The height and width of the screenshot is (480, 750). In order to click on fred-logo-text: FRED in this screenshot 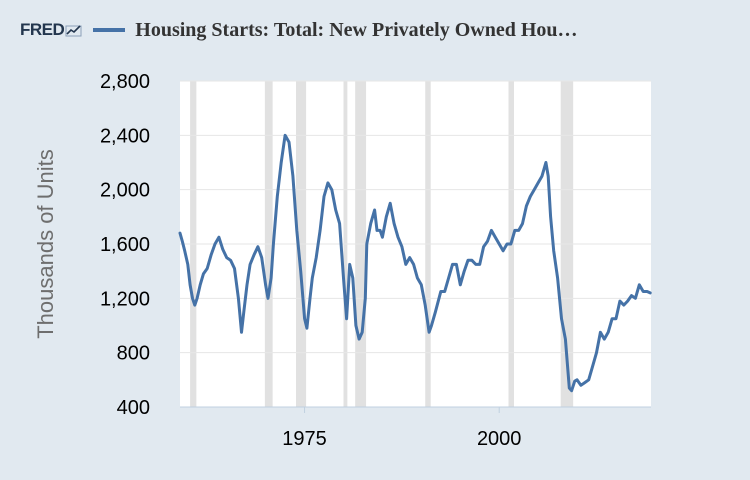, I will do `click(42, 29)`.